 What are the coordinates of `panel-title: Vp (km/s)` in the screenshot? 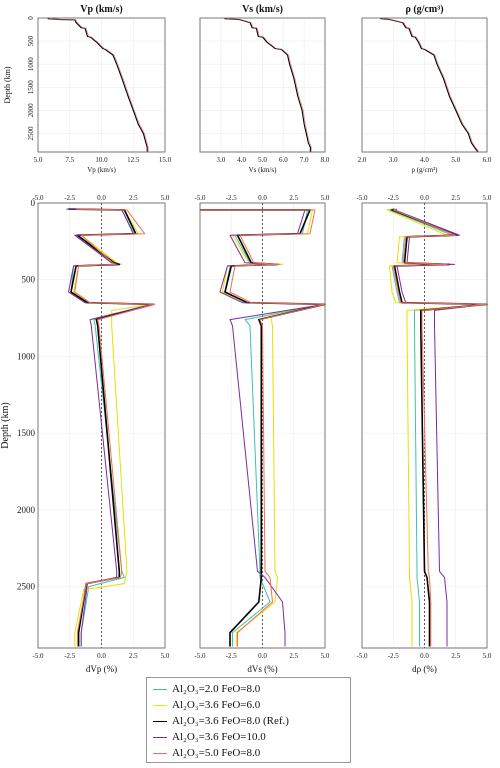 It's located at (101, 9).